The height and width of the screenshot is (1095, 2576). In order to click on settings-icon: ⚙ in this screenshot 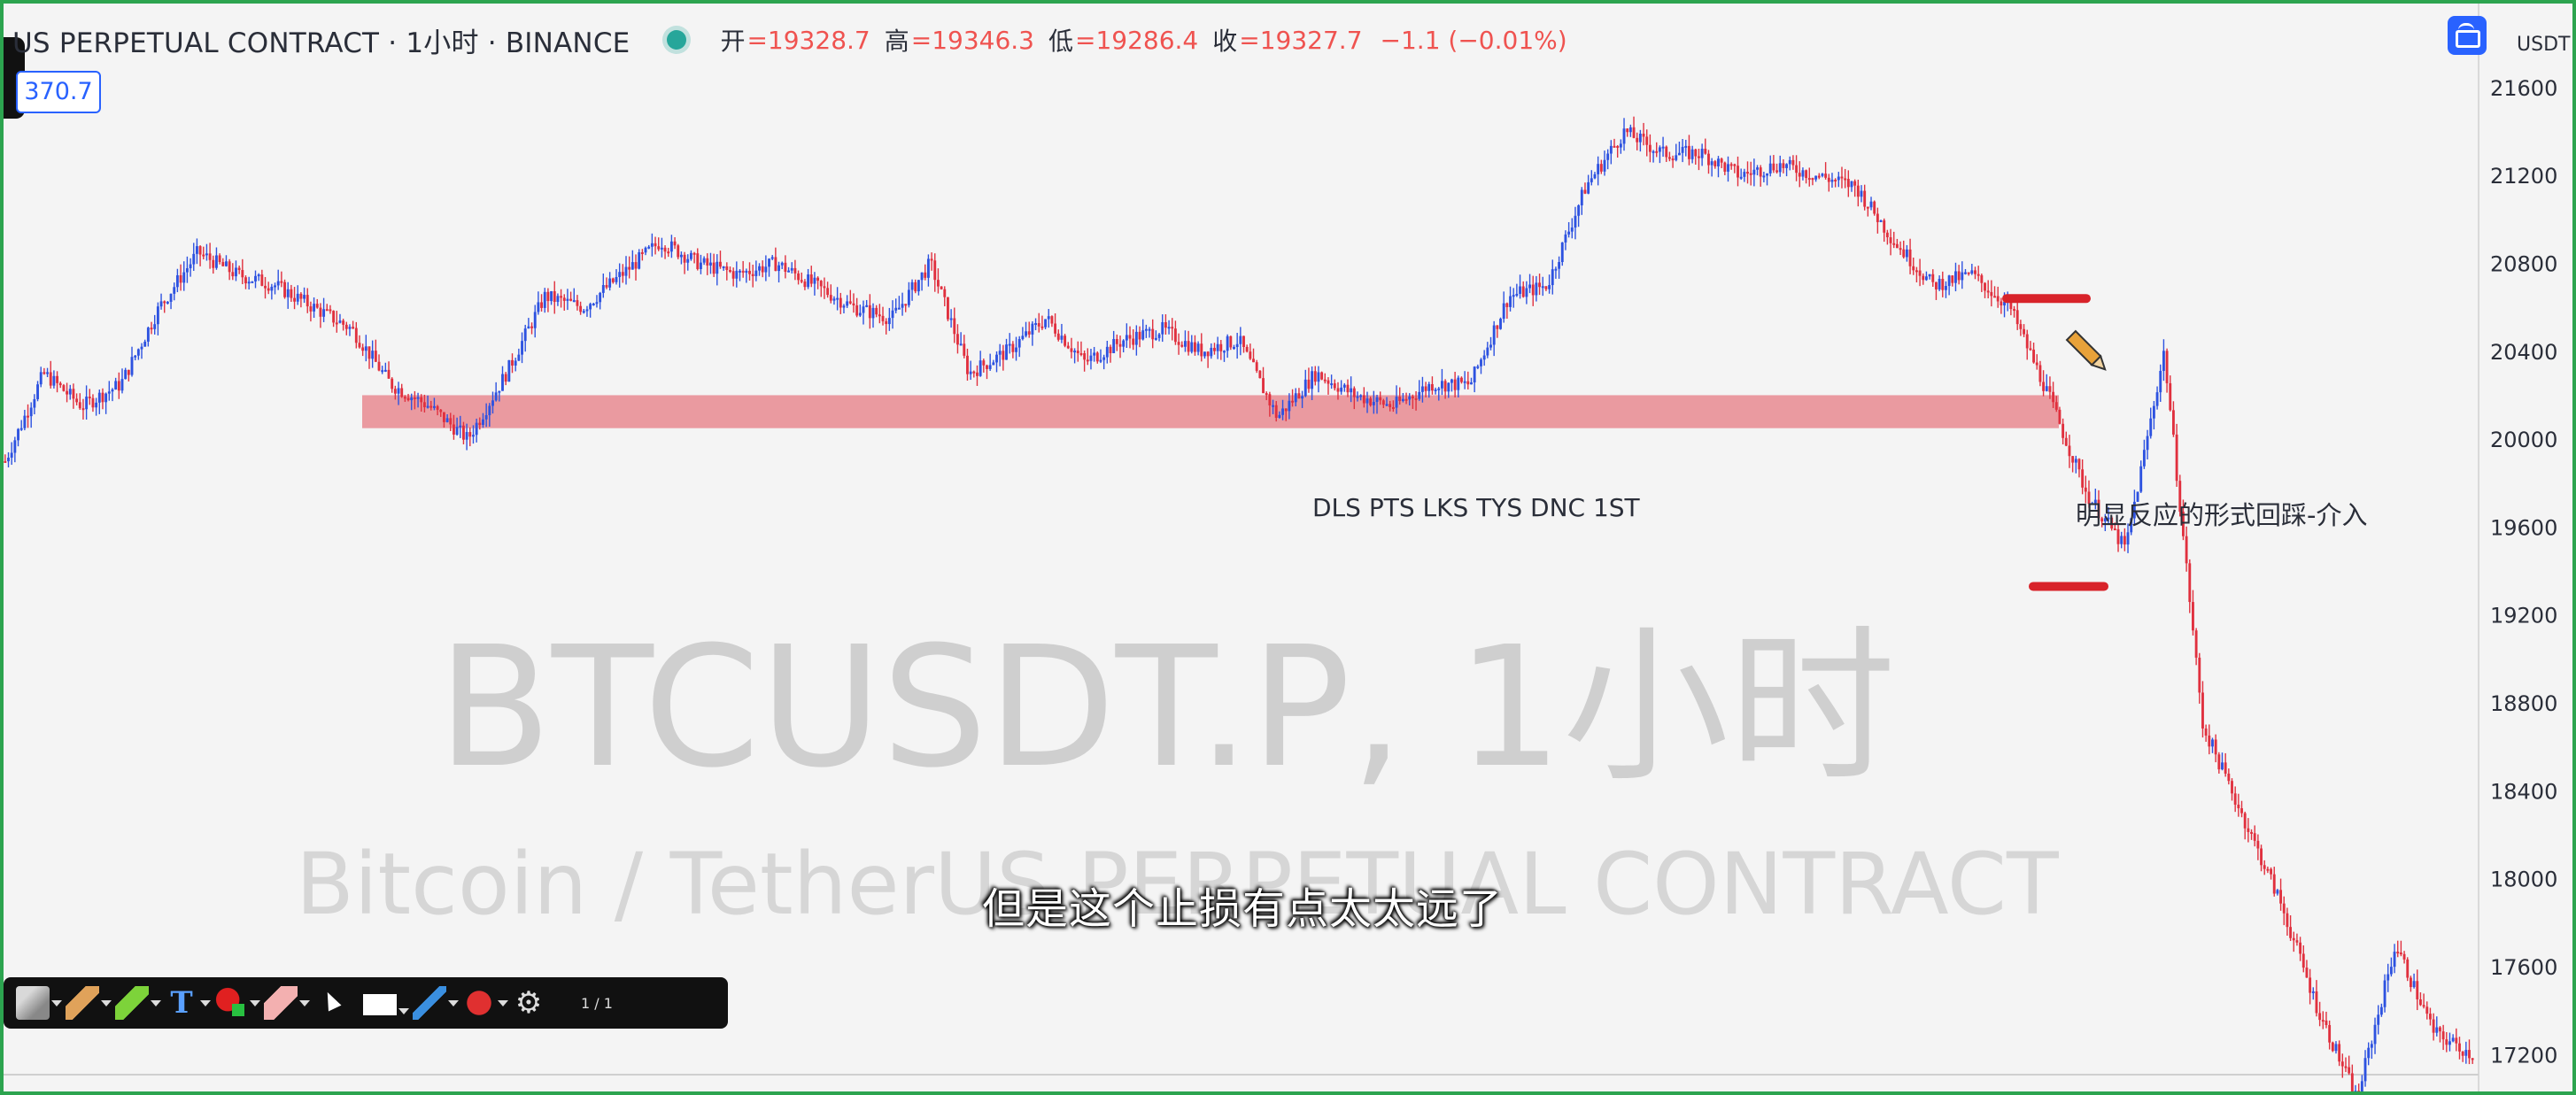, I will do `click(528, 1003)`.